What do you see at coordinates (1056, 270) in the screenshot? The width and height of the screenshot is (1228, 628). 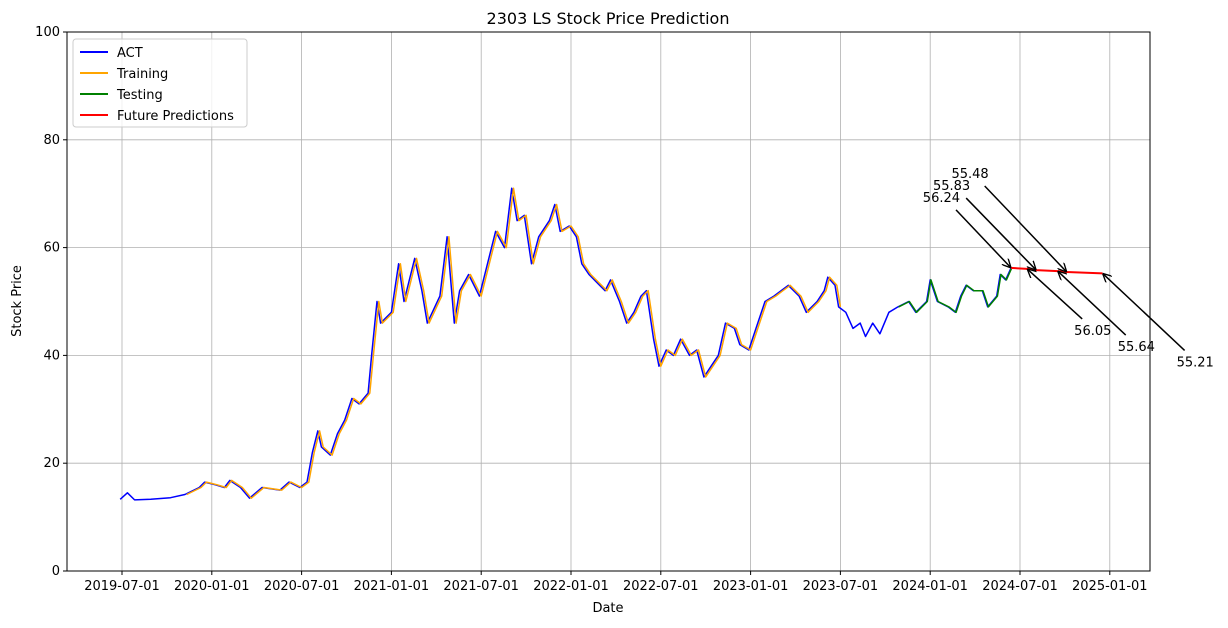 I see `future-predictions-line` at bounding box center [1056, 270].